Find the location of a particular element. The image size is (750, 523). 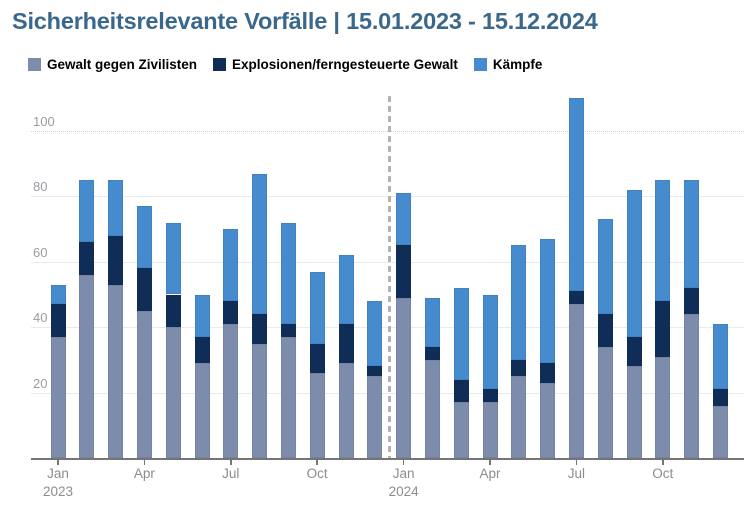

legend-swatch-explosionen-icon is located at coordinates (220, 64).